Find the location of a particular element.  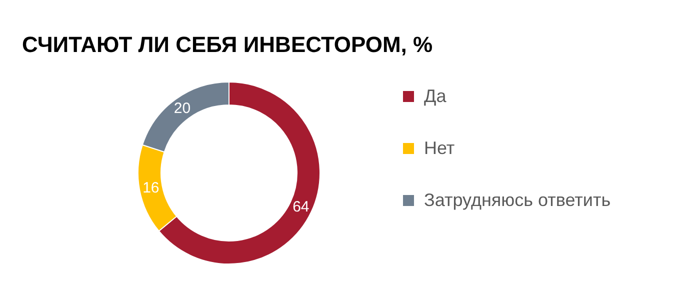

chart-title: СЧИТАЮТ ЛИ СЕБЯ ИНВЕСТОРОМ, % is located at coordinates (227, 45).